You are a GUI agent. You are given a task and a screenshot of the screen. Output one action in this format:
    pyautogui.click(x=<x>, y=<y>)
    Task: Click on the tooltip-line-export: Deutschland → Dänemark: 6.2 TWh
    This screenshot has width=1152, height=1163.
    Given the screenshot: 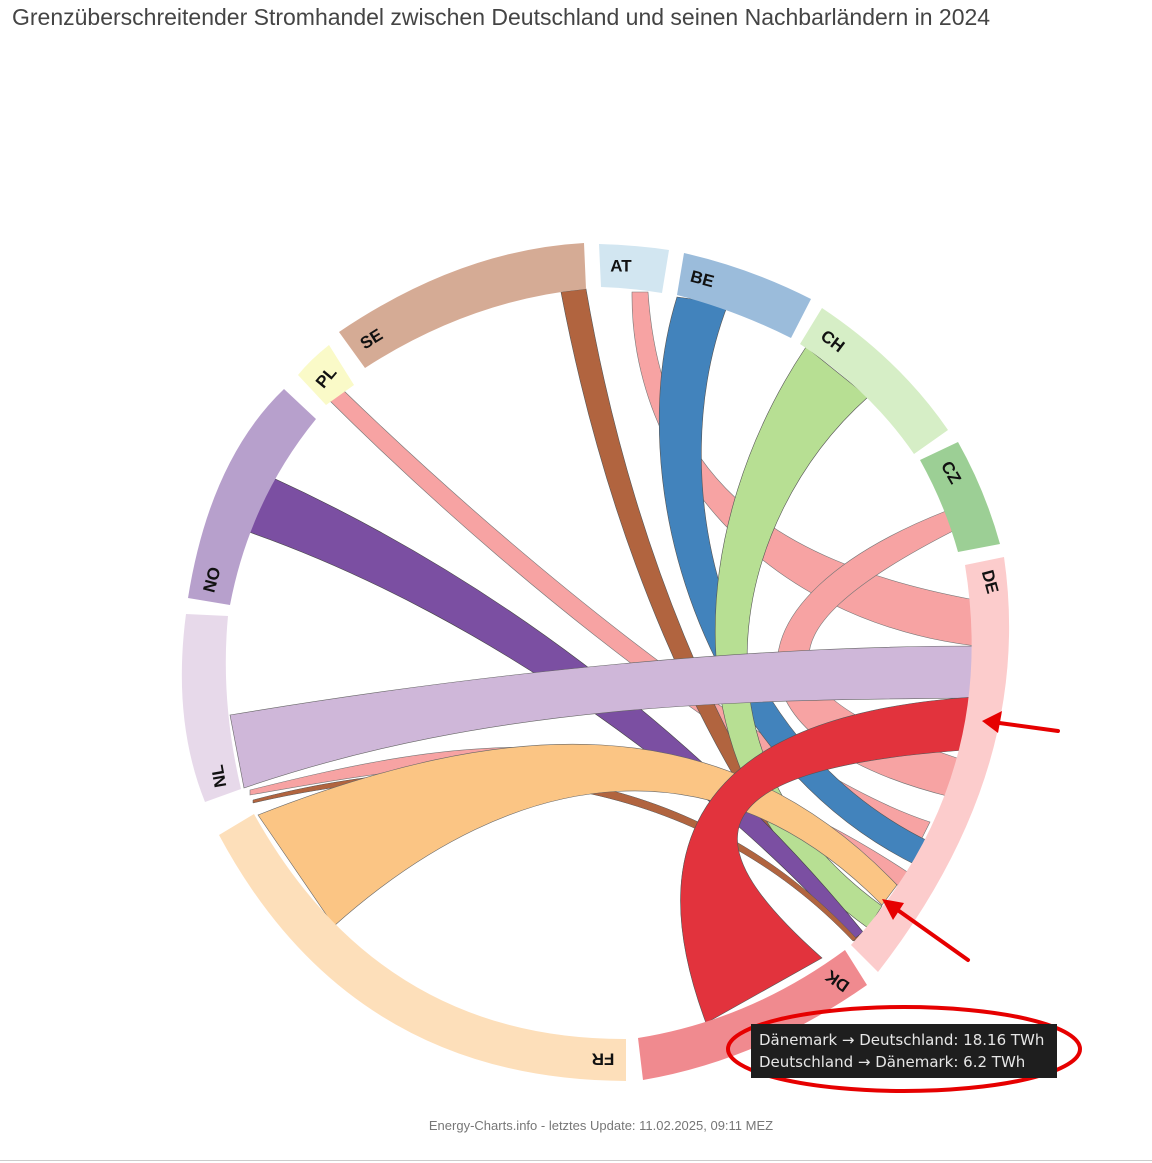 What is the action you would take?
    pyautogui.click(x=892, y=1062)
    